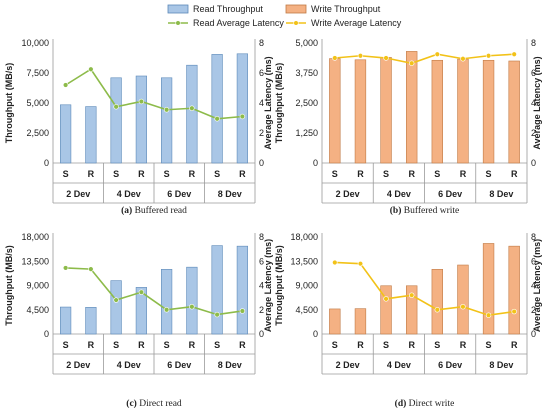 The image size is (550, 418). Describe the element at coordinates (306, 133) in the screenshot. I see `y-tick-label: 1,250` at that location.